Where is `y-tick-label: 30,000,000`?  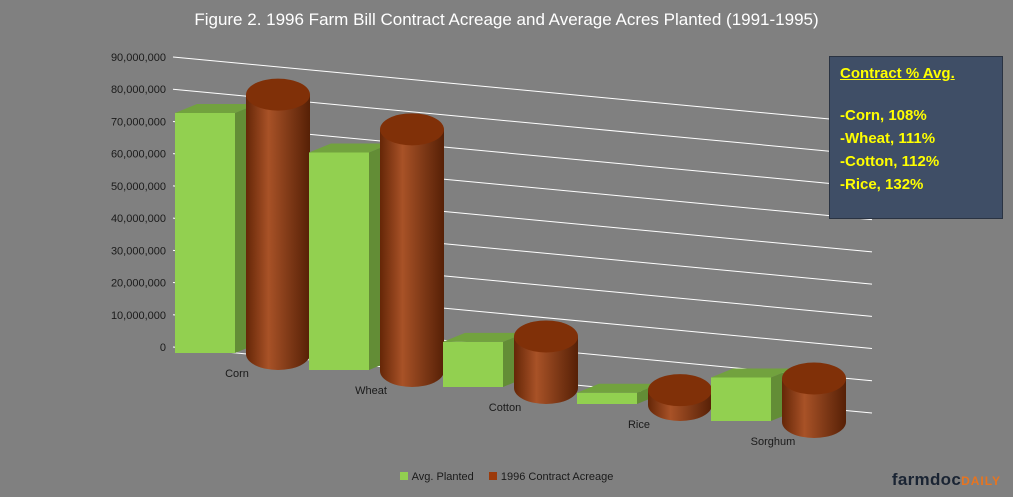
y-tick-label: 30,000,000 is located at coordinates (138, 251).